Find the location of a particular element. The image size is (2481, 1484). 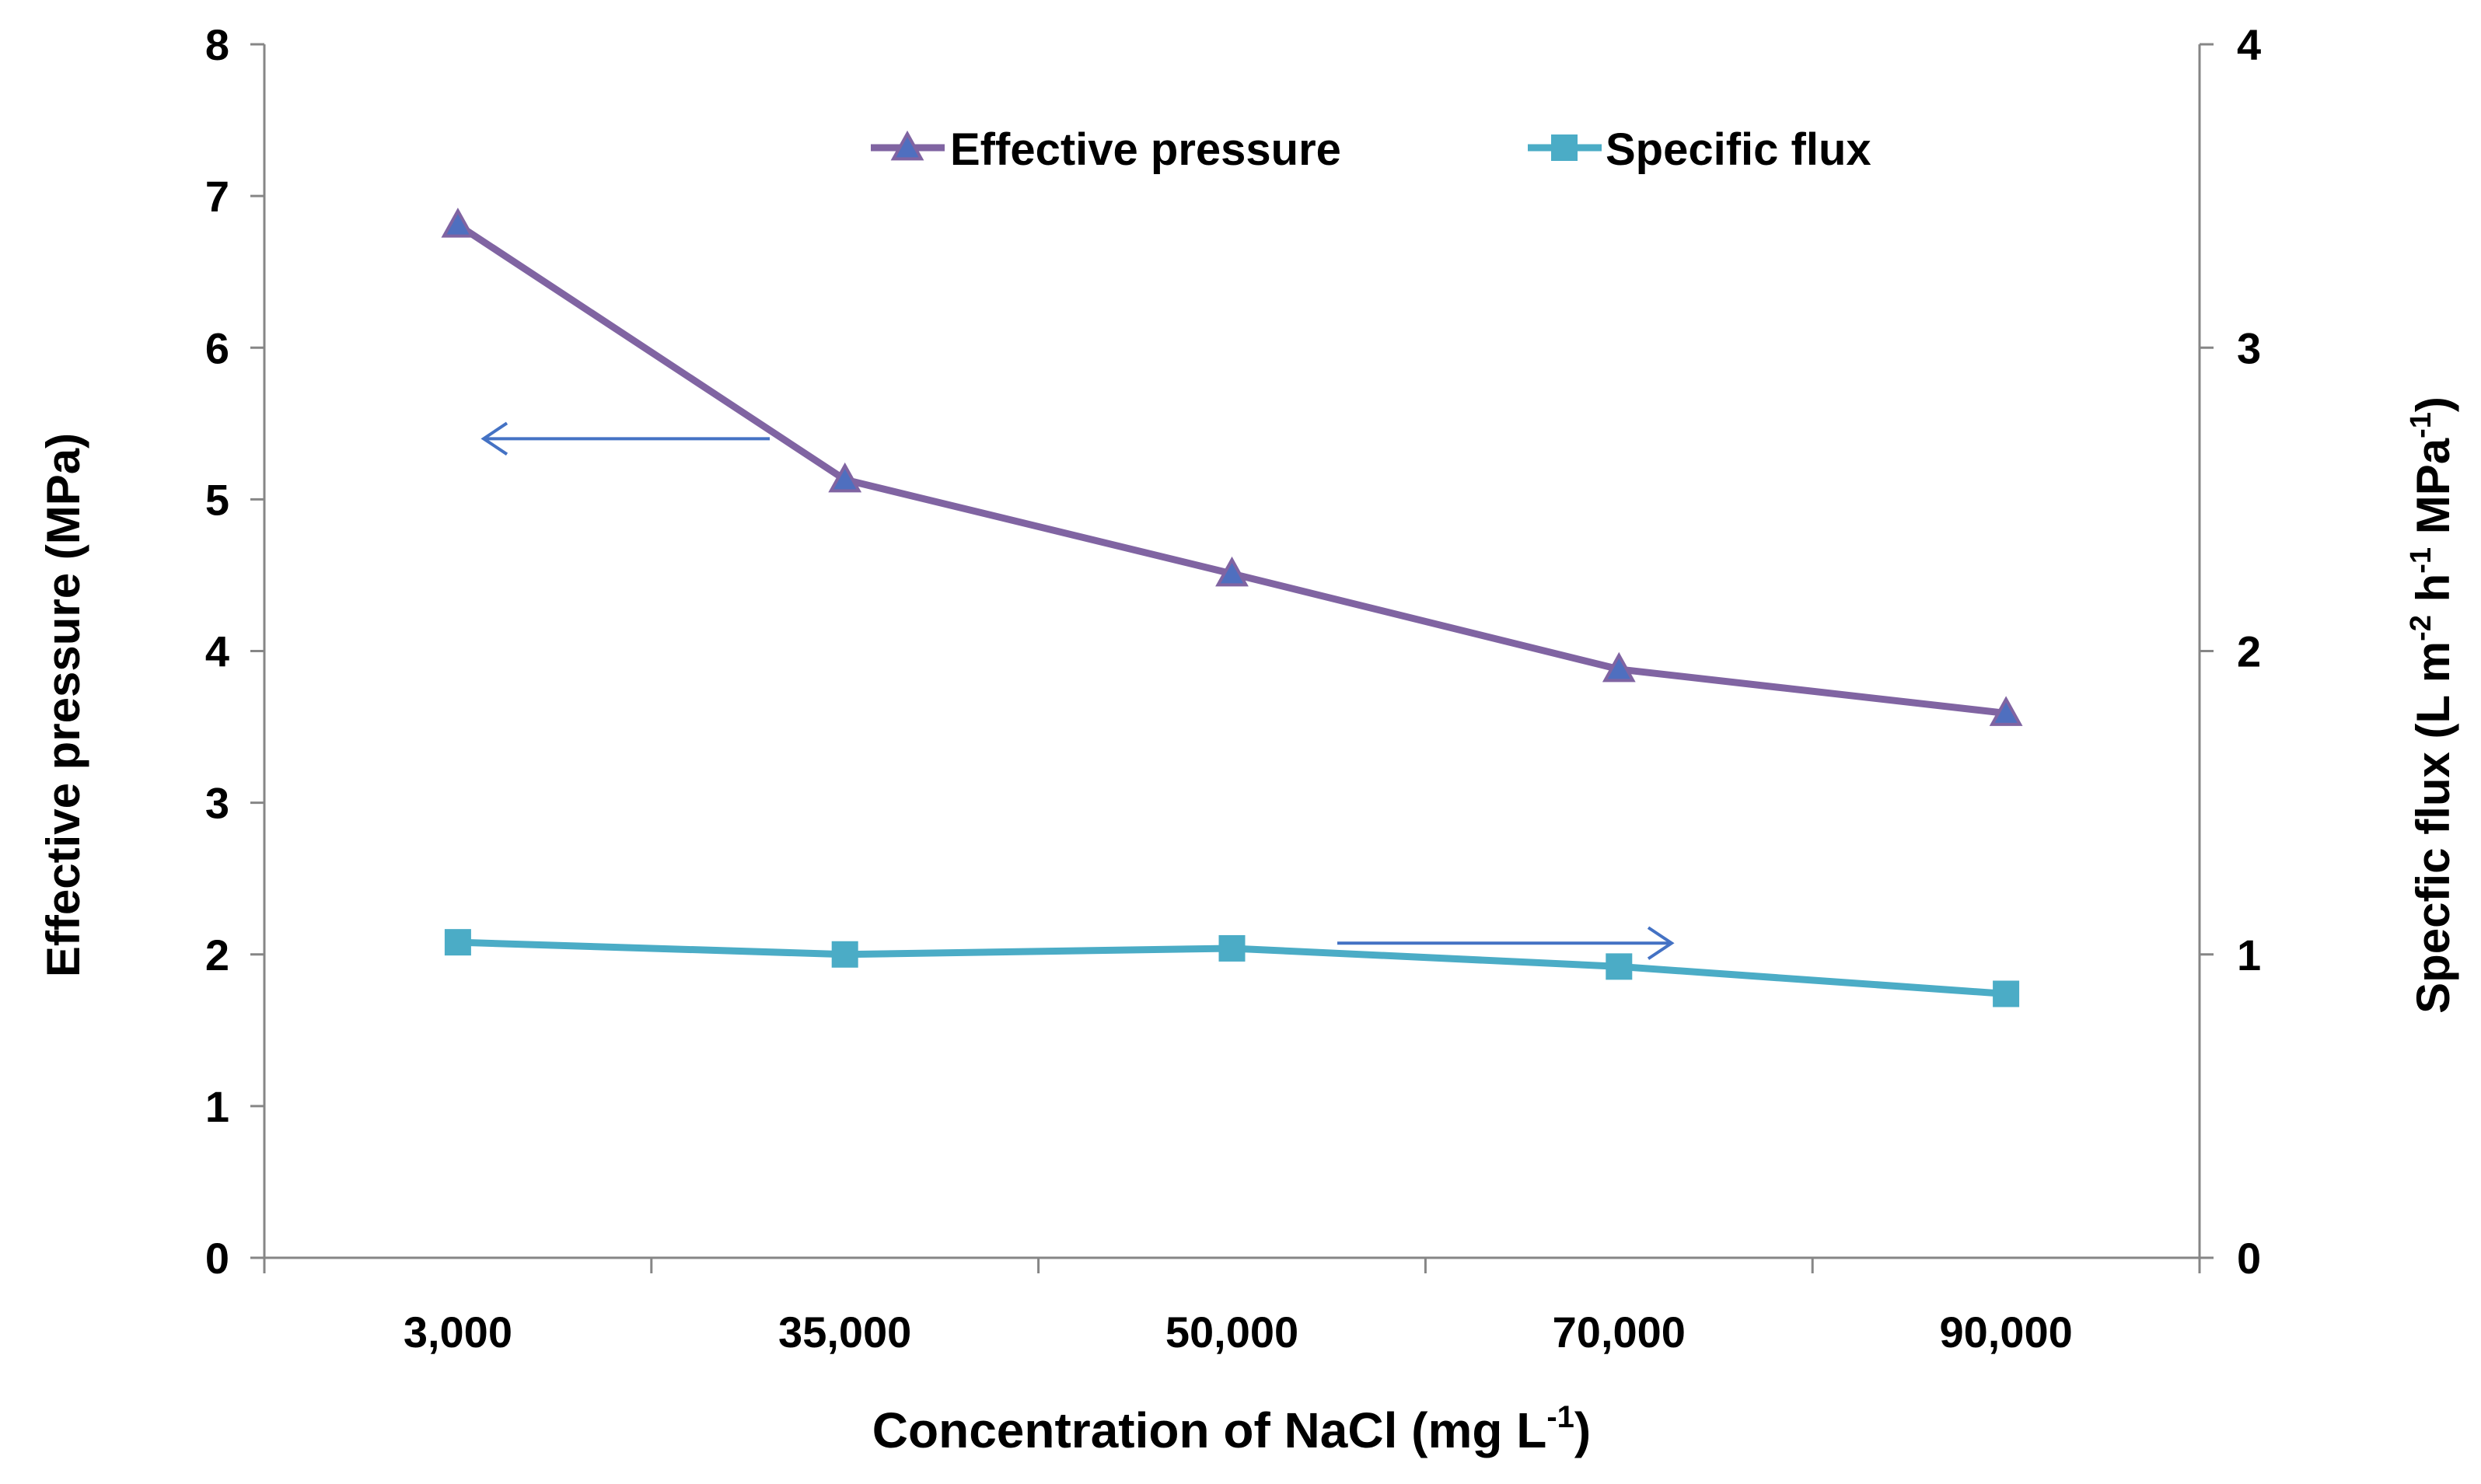

legend-label-effective-pressure: Effective pressure is located at coordinates (1145, 149).